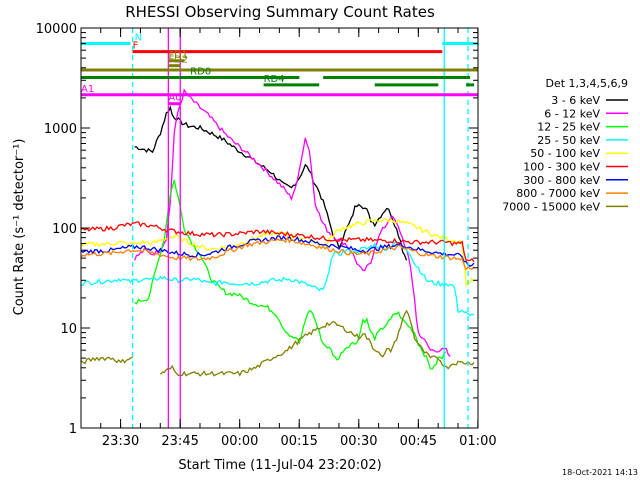 This screenshot has height=485, width=640. Describe the element at coordinates (179, 441) in the screenshot. I see `x-tick-label-1: 23:45` at that location.